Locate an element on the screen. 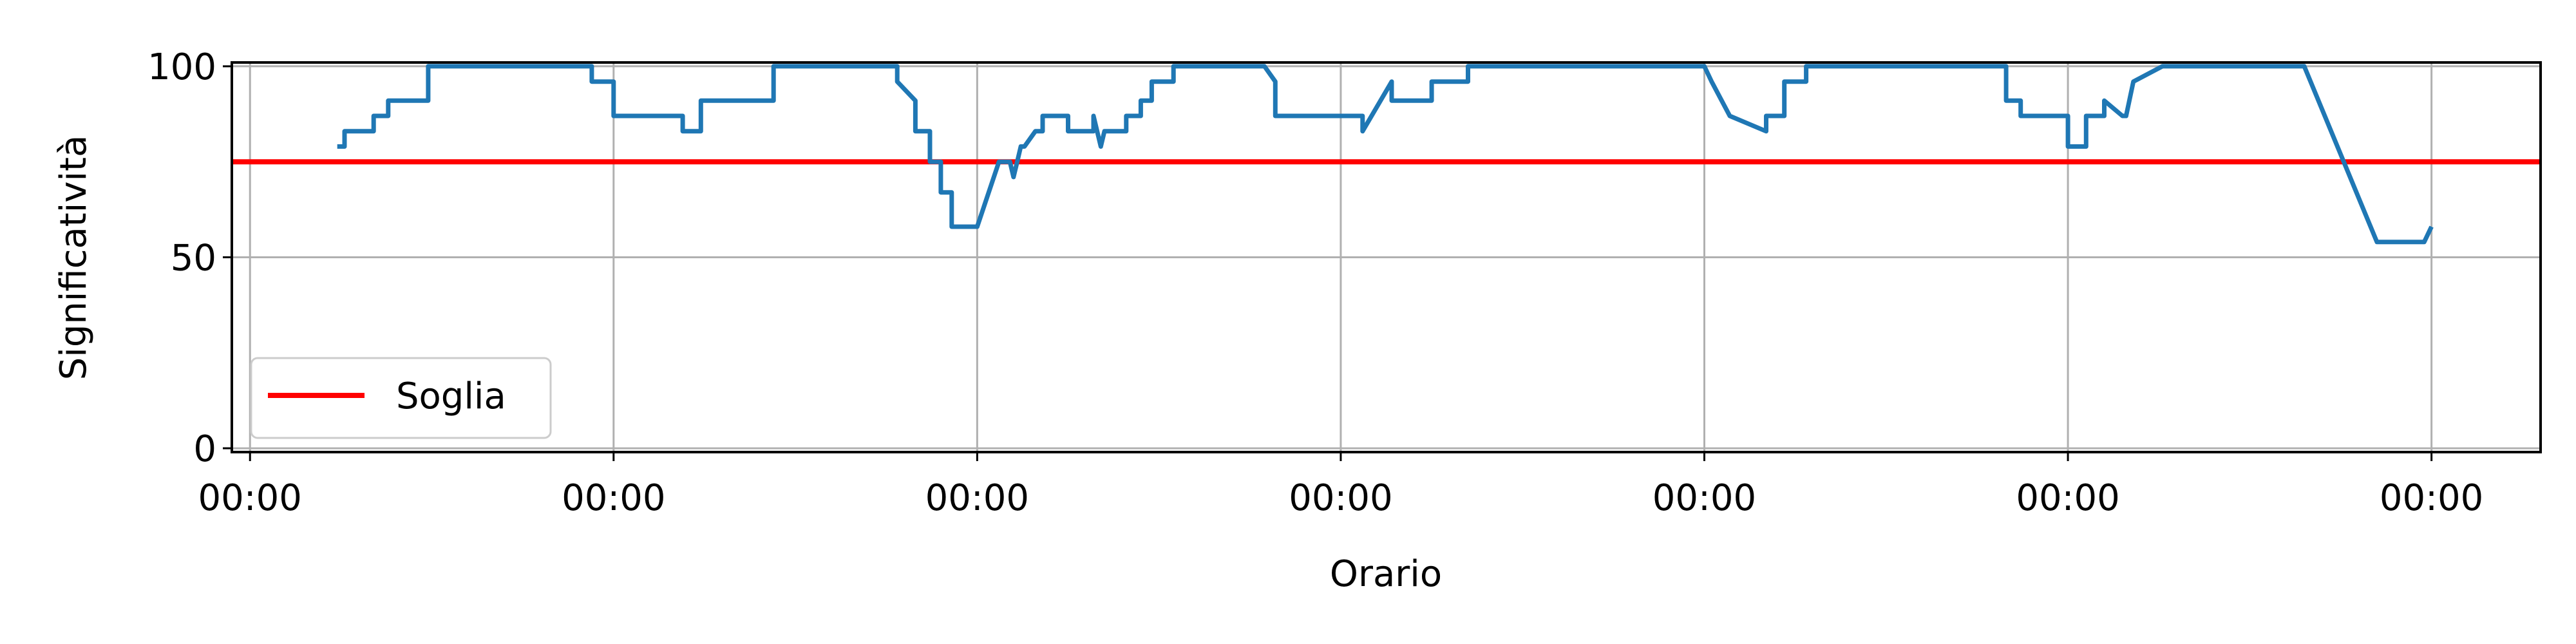 Image resolution: width=2576 pixels, height=644 pixels. x-axis-label: Orario is located at coordinates (1386, 574).